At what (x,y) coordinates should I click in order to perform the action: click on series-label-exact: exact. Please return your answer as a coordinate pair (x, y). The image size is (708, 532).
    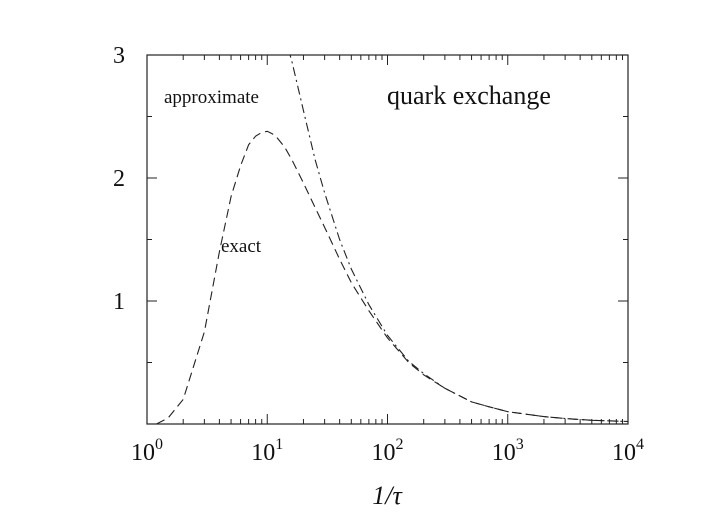
    Looking at the image, I should click on (241, 246).